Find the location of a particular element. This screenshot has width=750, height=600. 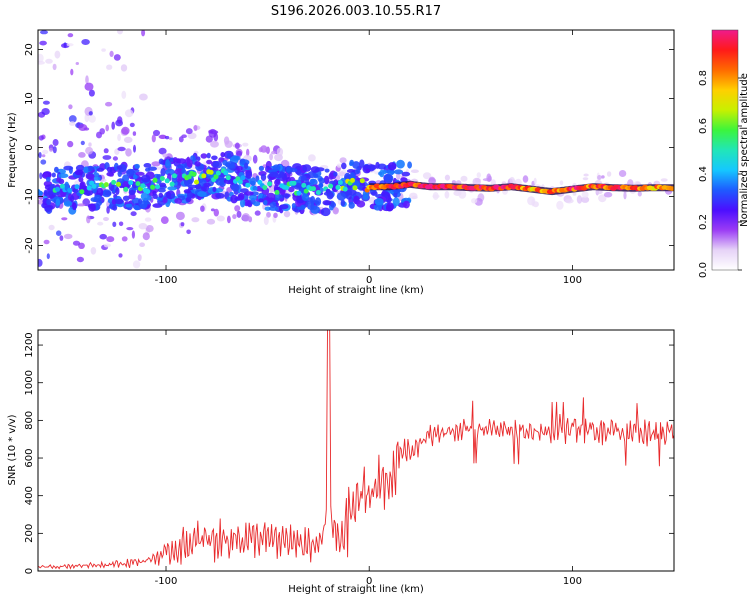

snr-y-tick-label: 600 is located at coordinates (29, 457).